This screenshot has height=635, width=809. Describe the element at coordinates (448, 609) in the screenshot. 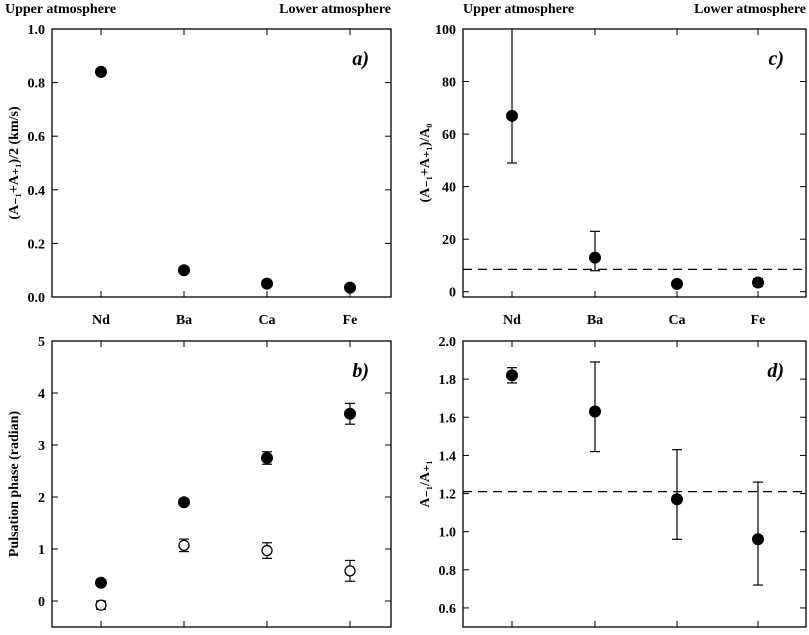

I see `panel-d-ytick-label: 0.6` at that location.